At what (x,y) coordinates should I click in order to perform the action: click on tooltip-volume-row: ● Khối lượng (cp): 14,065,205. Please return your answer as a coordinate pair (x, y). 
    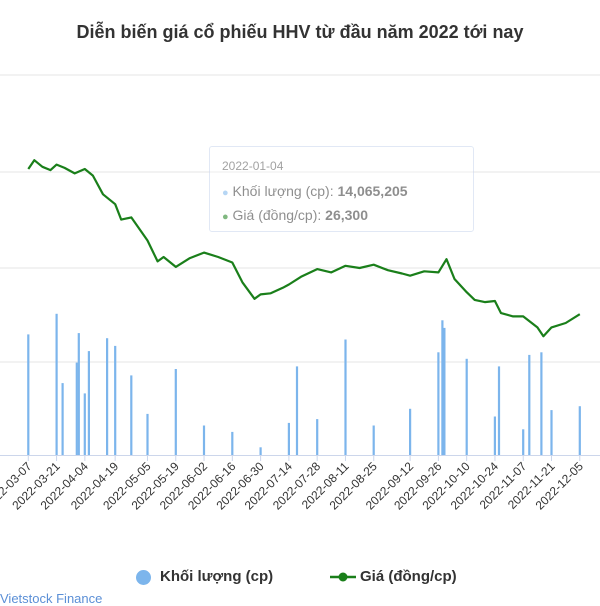
    Looking at the image, I should click on (315, 191).